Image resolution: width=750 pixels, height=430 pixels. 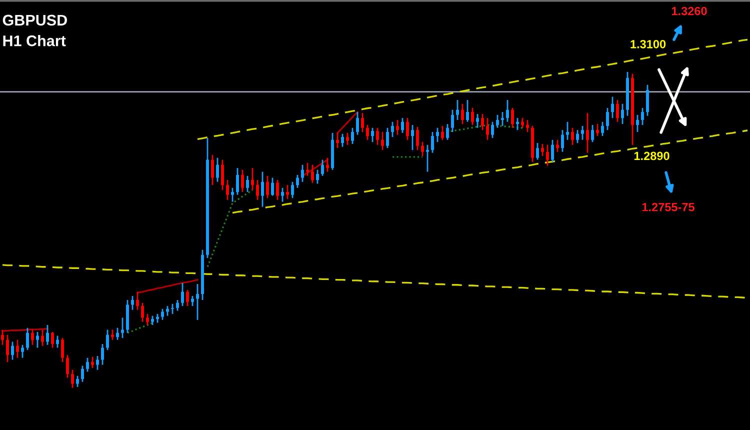 What do you see at coordinates (689, 11) in the screenshot?
I see `text: 1.3260` at bounding box center [689, 11].